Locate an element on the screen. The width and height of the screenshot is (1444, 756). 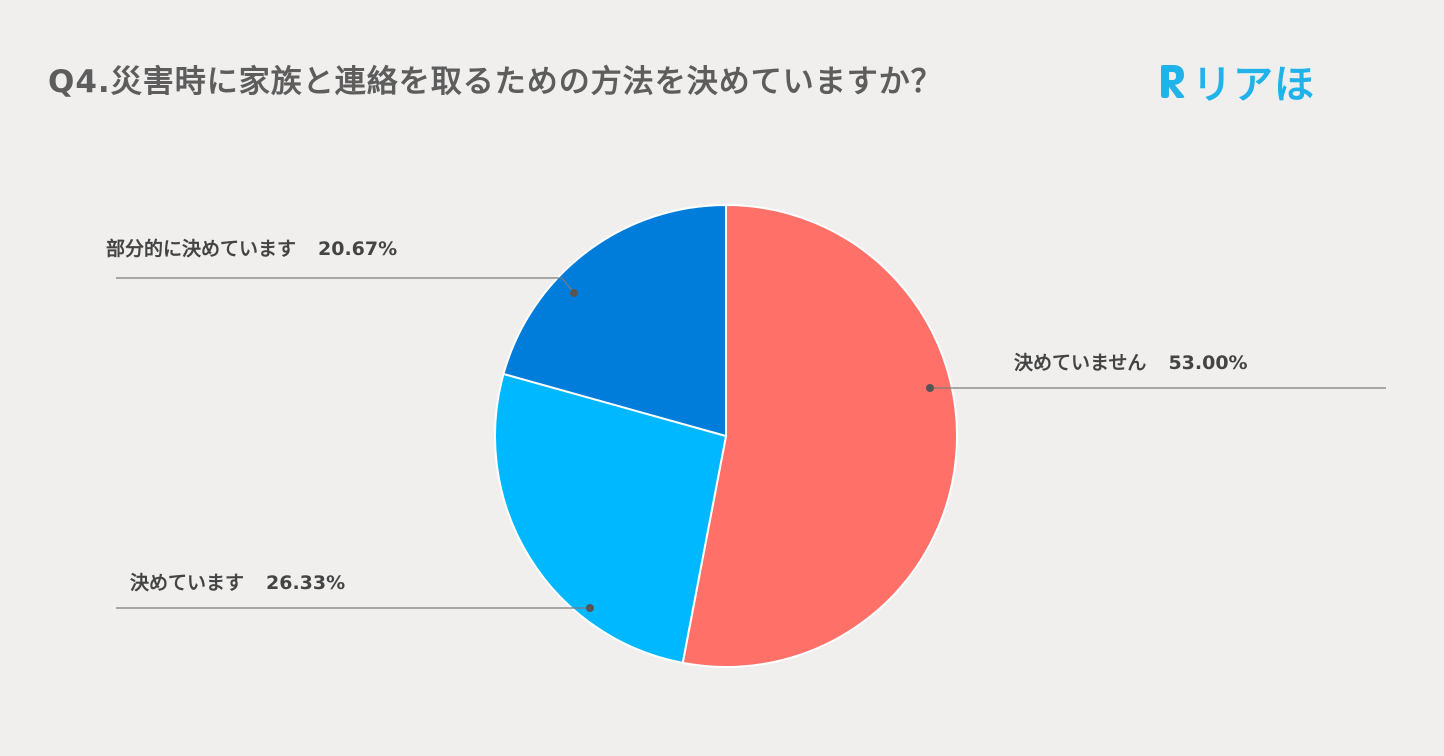
slice-label-value: 53.00% is located at coordinates (1207, 363).